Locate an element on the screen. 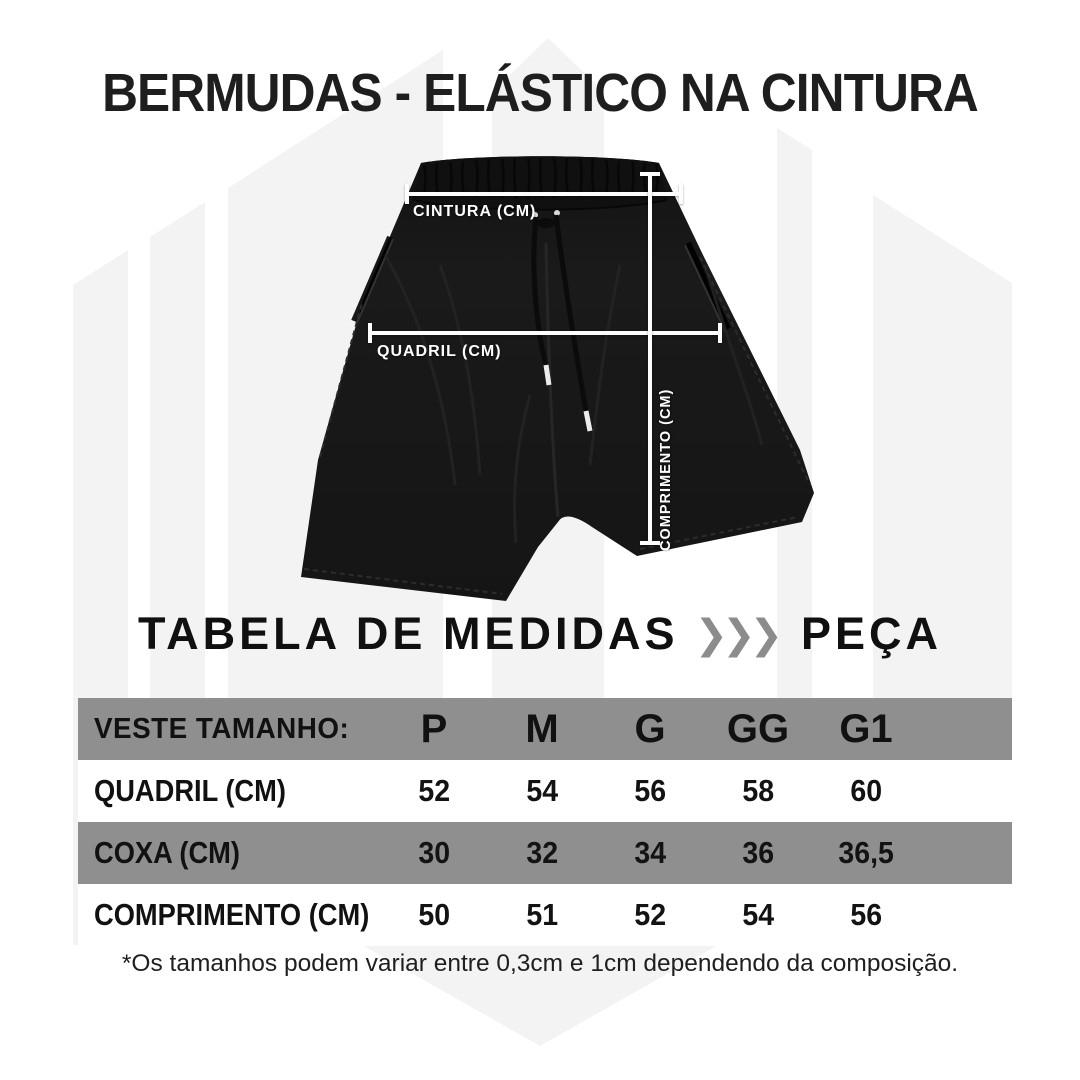 The image size is (1080, 1080). hem-stitching is located at coordinates (557, 425).